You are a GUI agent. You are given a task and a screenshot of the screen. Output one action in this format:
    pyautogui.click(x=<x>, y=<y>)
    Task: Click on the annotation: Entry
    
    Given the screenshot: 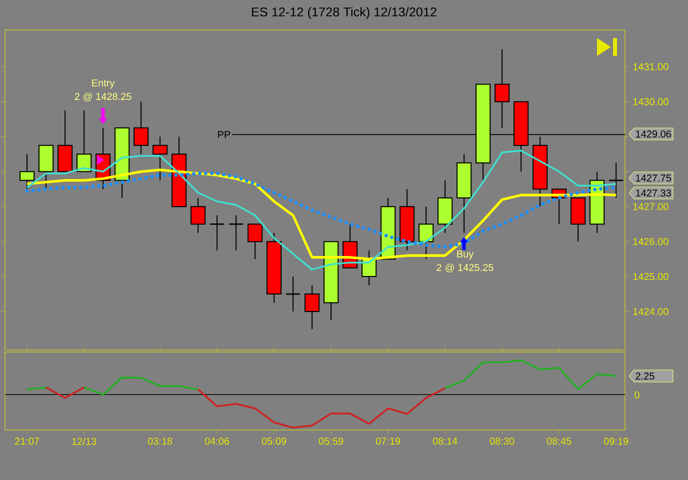 What is the action you would take?
    pyautogui.click(x=103, y=84)
    